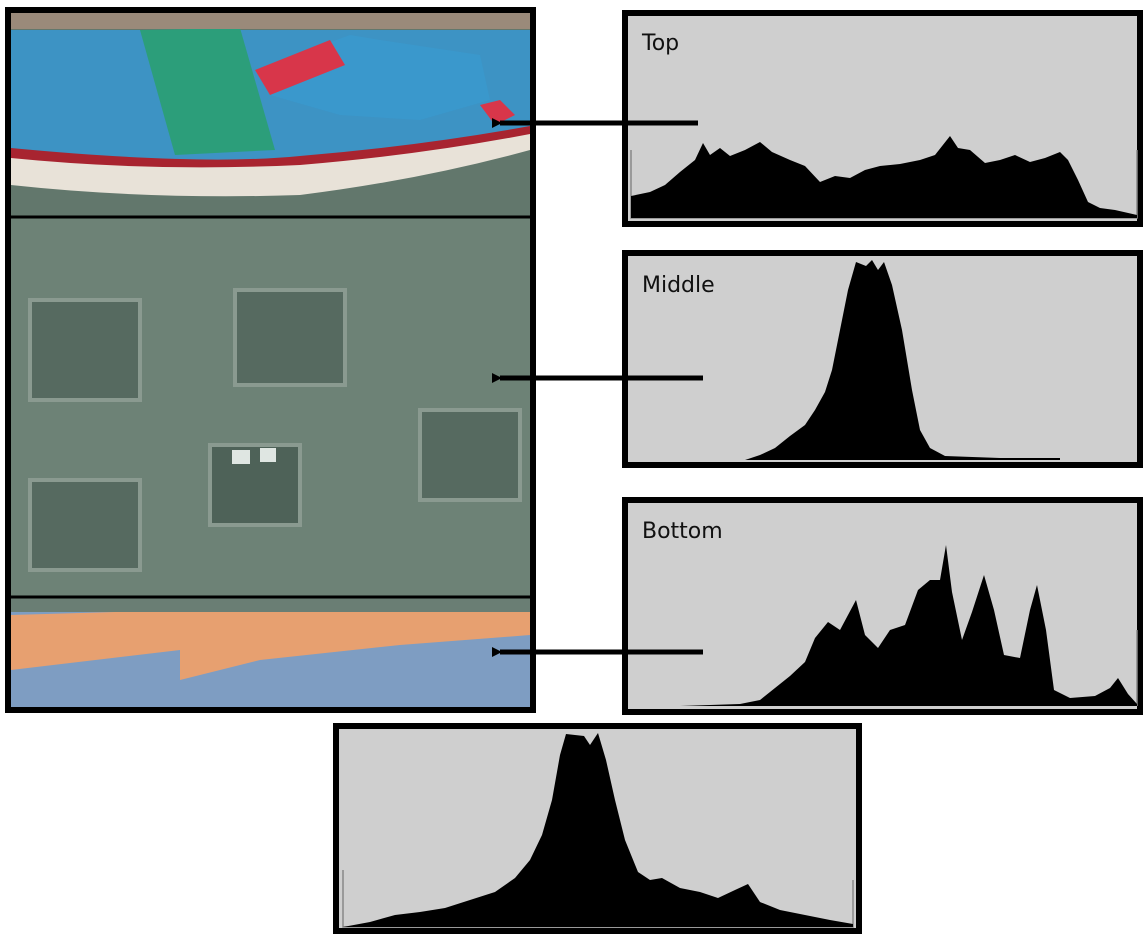 The height and width of the screenshot is (936, 1143). I want to click on panel-label: Middle, so click(678, 285).